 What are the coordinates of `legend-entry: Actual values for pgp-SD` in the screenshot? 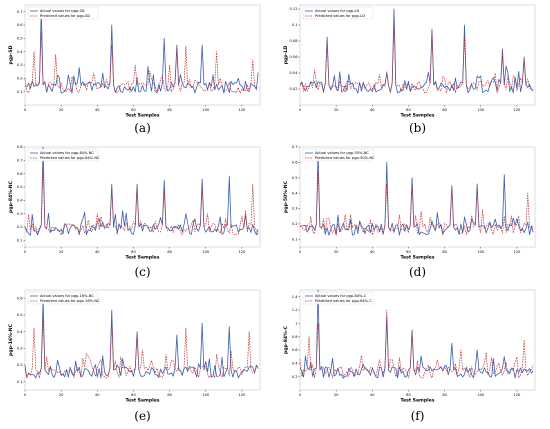 It's located at (62, 11).